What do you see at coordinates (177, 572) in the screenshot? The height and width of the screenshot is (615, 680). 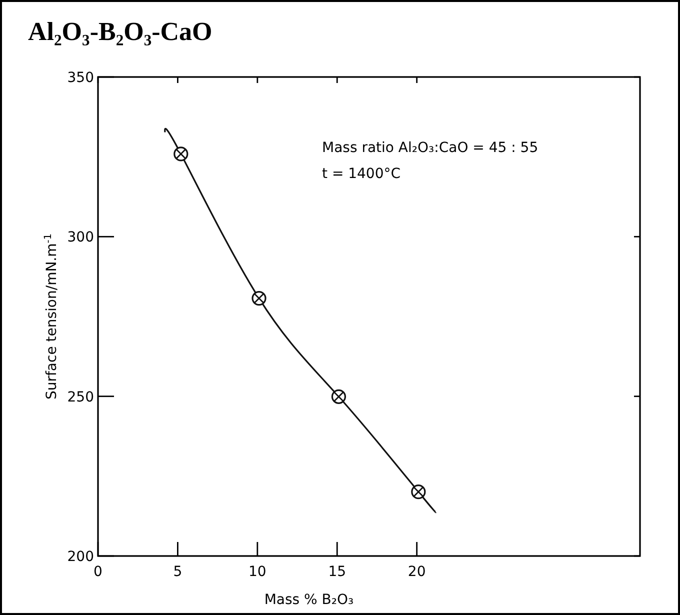 I see `x-tick-label: 5` at bounding box center [177, 572].